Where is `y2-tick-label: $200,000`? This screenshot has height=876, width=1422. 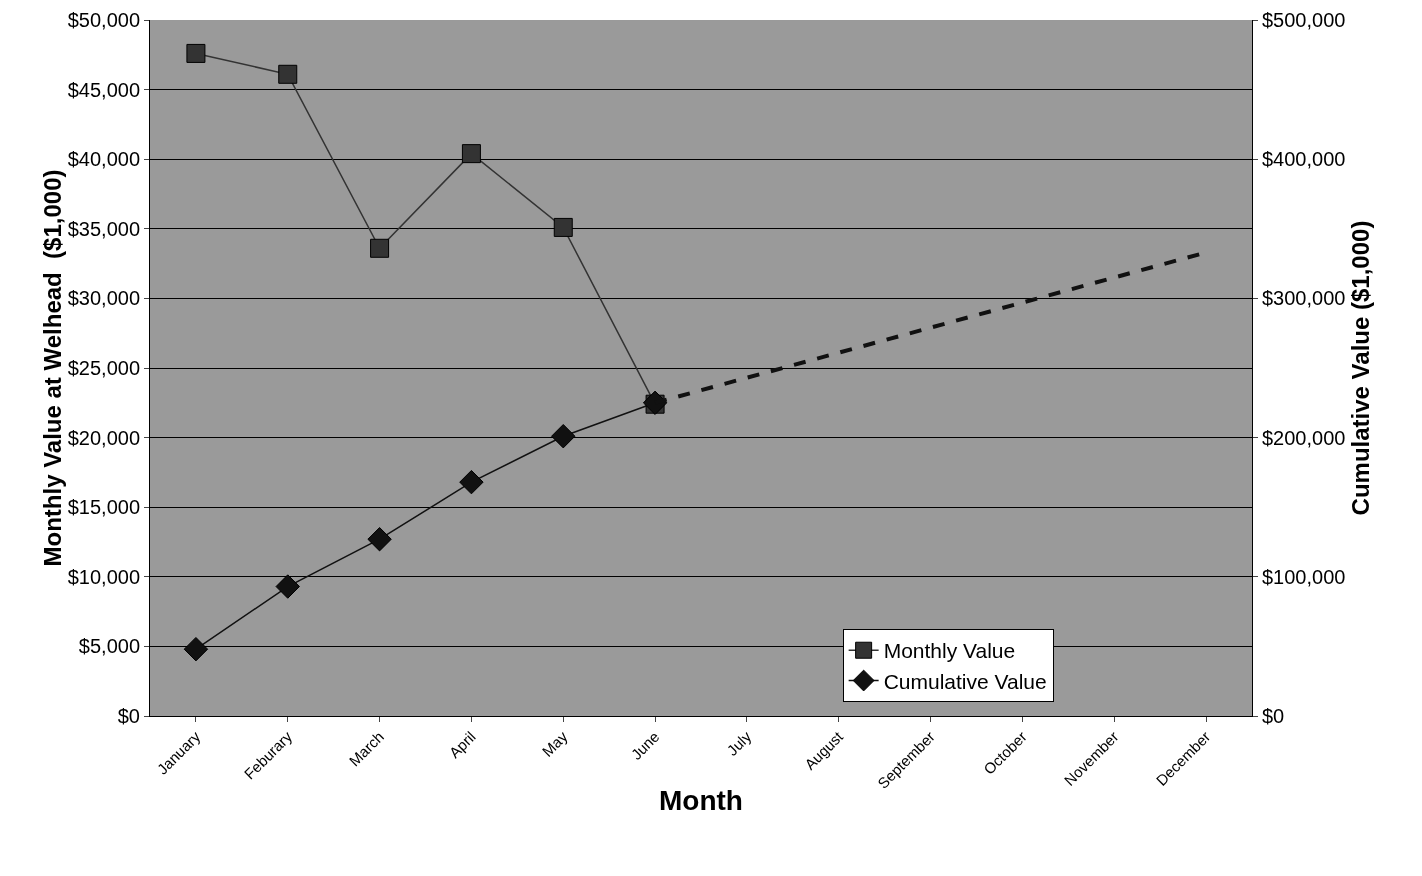 y2-tick-label: $200,000 is located at coordinates (1304, 437).